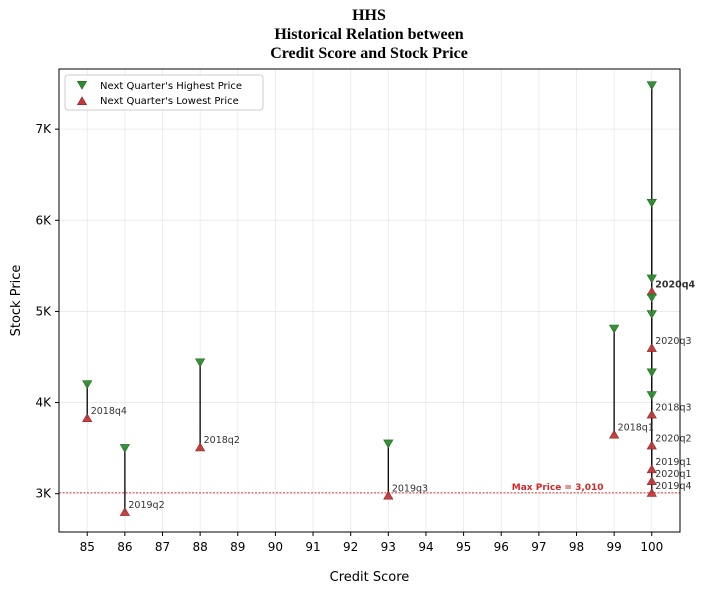  Describe the element at coordinates (388, 444) in the screenshot. I see `high-marker-2019q3` at that location.